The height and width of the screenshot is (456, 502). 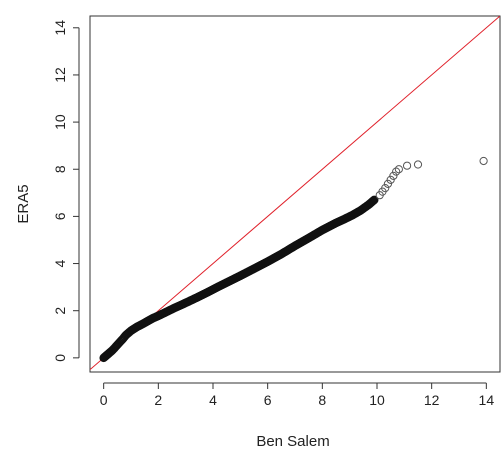 What do you see at coordinates (60, 75) in the screenshot?
I see `y-tick-label: 12` at bounding box center [60, 75].